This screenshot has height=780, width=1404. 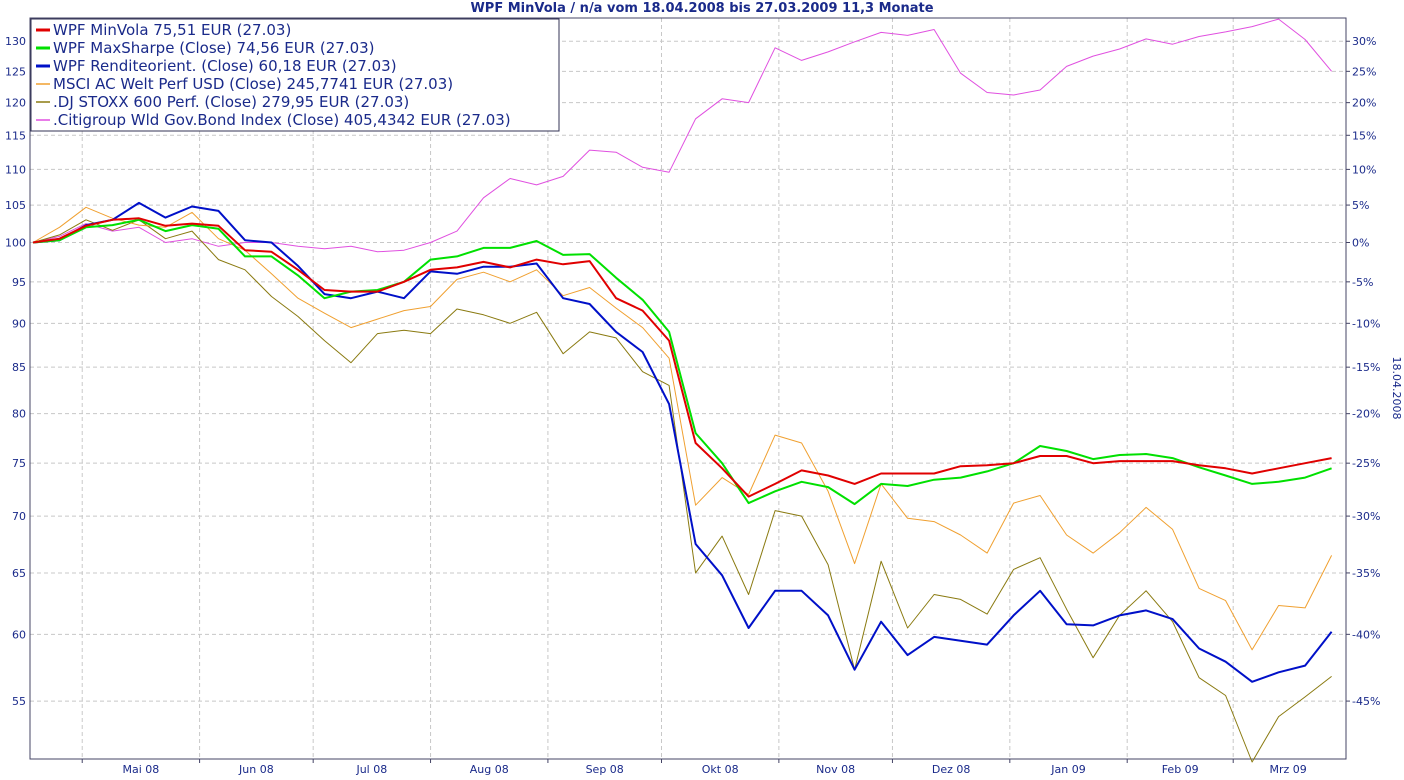 I want to click on y-left-tick-label: 75, so click(x=19, y=463).